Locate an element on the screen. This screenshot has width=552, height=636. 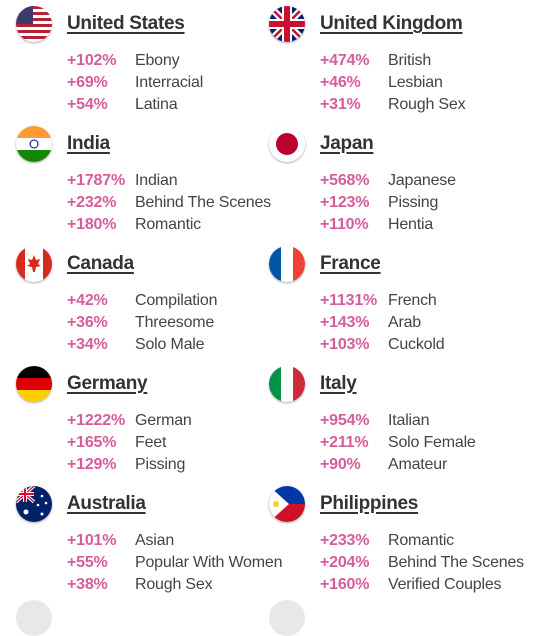
trend-category: Arab is located at coordinates (404, 322).